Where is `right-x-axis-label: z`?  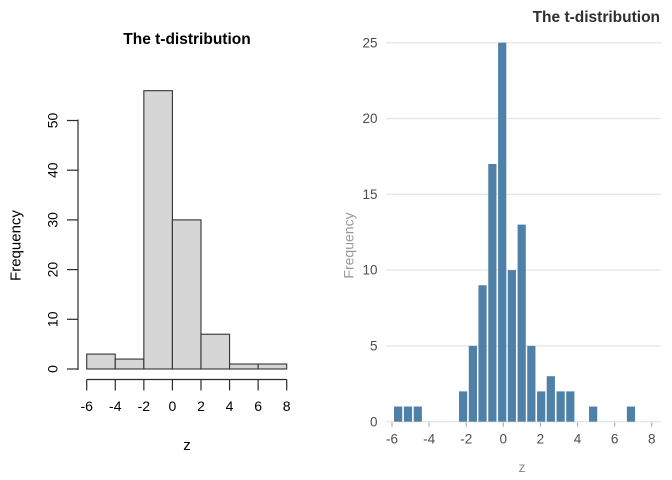
right-x-axis-label: z is located at coordinates (522, 467).